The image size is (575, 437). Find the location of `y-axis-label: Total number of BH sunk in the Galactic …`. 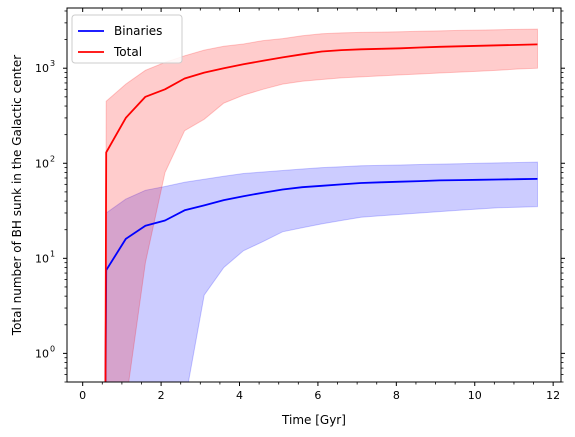

y-axis-label: Total number of BH sunk in the Galactic … is located at coordinates (17, 195).